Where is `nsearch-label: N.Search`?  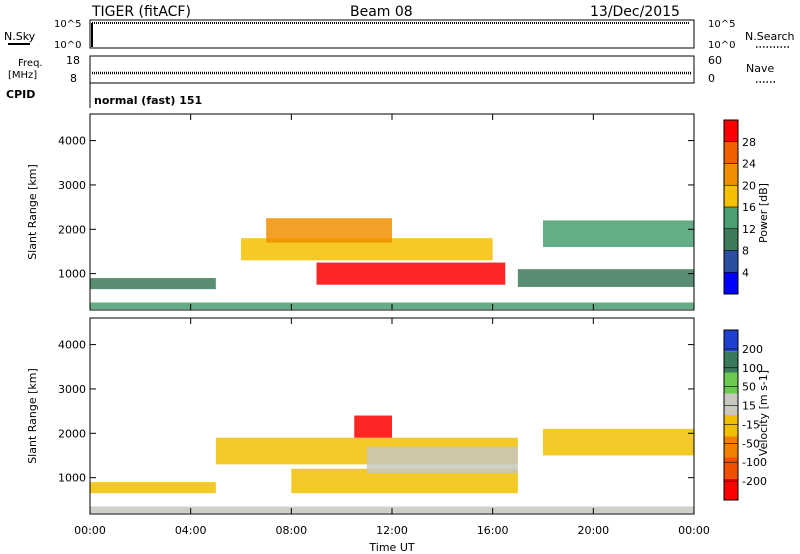
nsearch-label: N.Search is located at coordinates (770, 36).